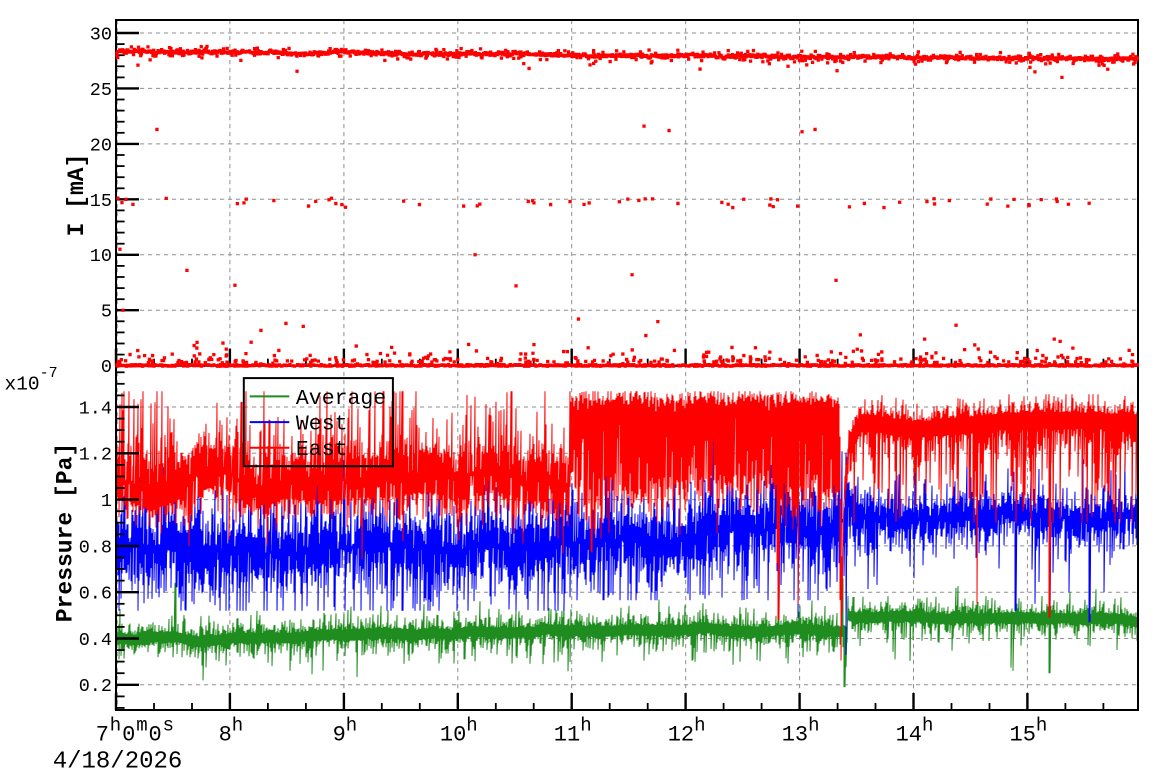  What do you see at coordinates (95, 547) in the screenshot?
I see `svg-text: 0.8` at bounding box center [95, 547].